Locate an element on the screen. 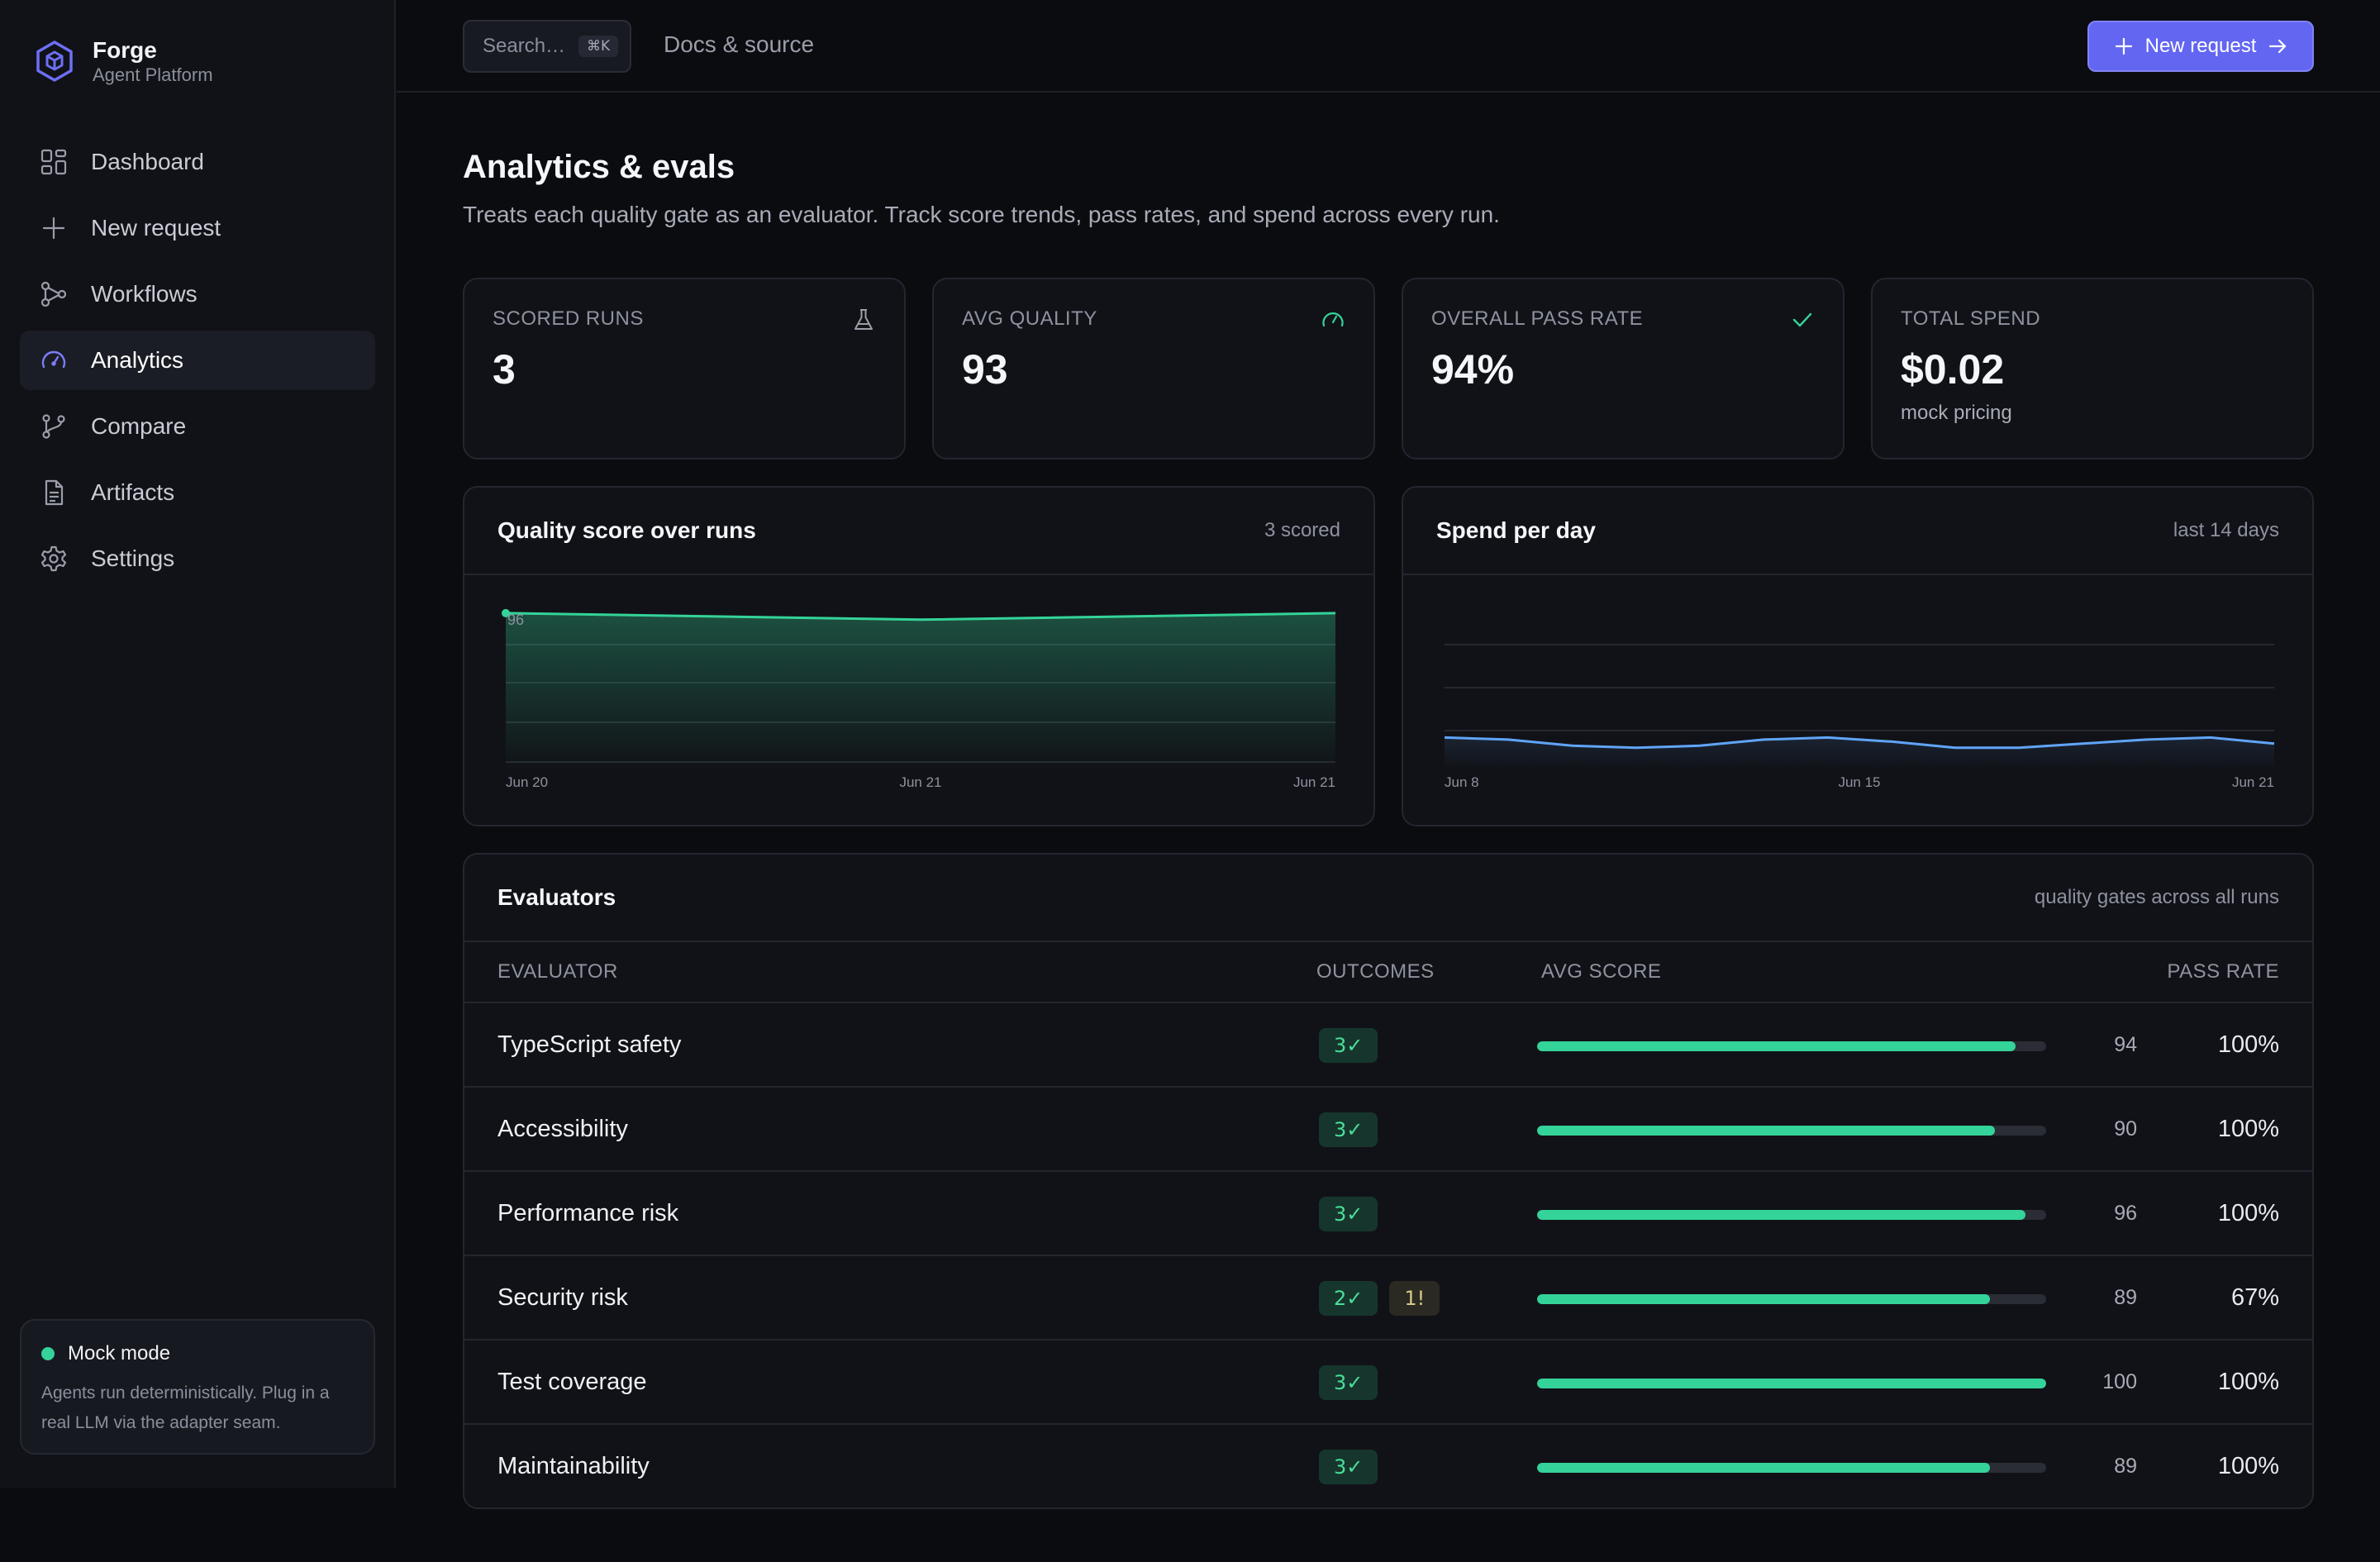 Image resolution: width=2380 pixels, height=1562 pixels. evaluator-name: Accessibility is located at coordinates (562, 1129).